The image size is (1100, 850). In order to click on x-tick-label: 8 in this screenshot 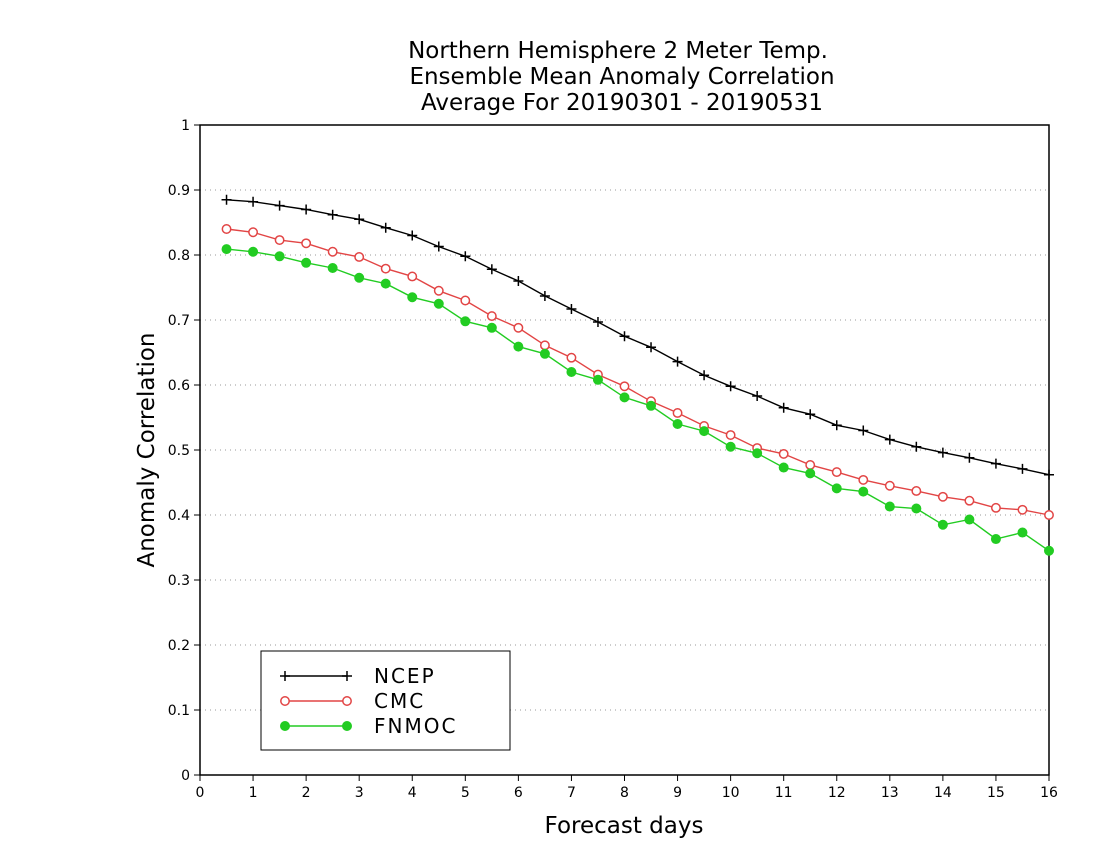, I will do `click(624, 793)`.